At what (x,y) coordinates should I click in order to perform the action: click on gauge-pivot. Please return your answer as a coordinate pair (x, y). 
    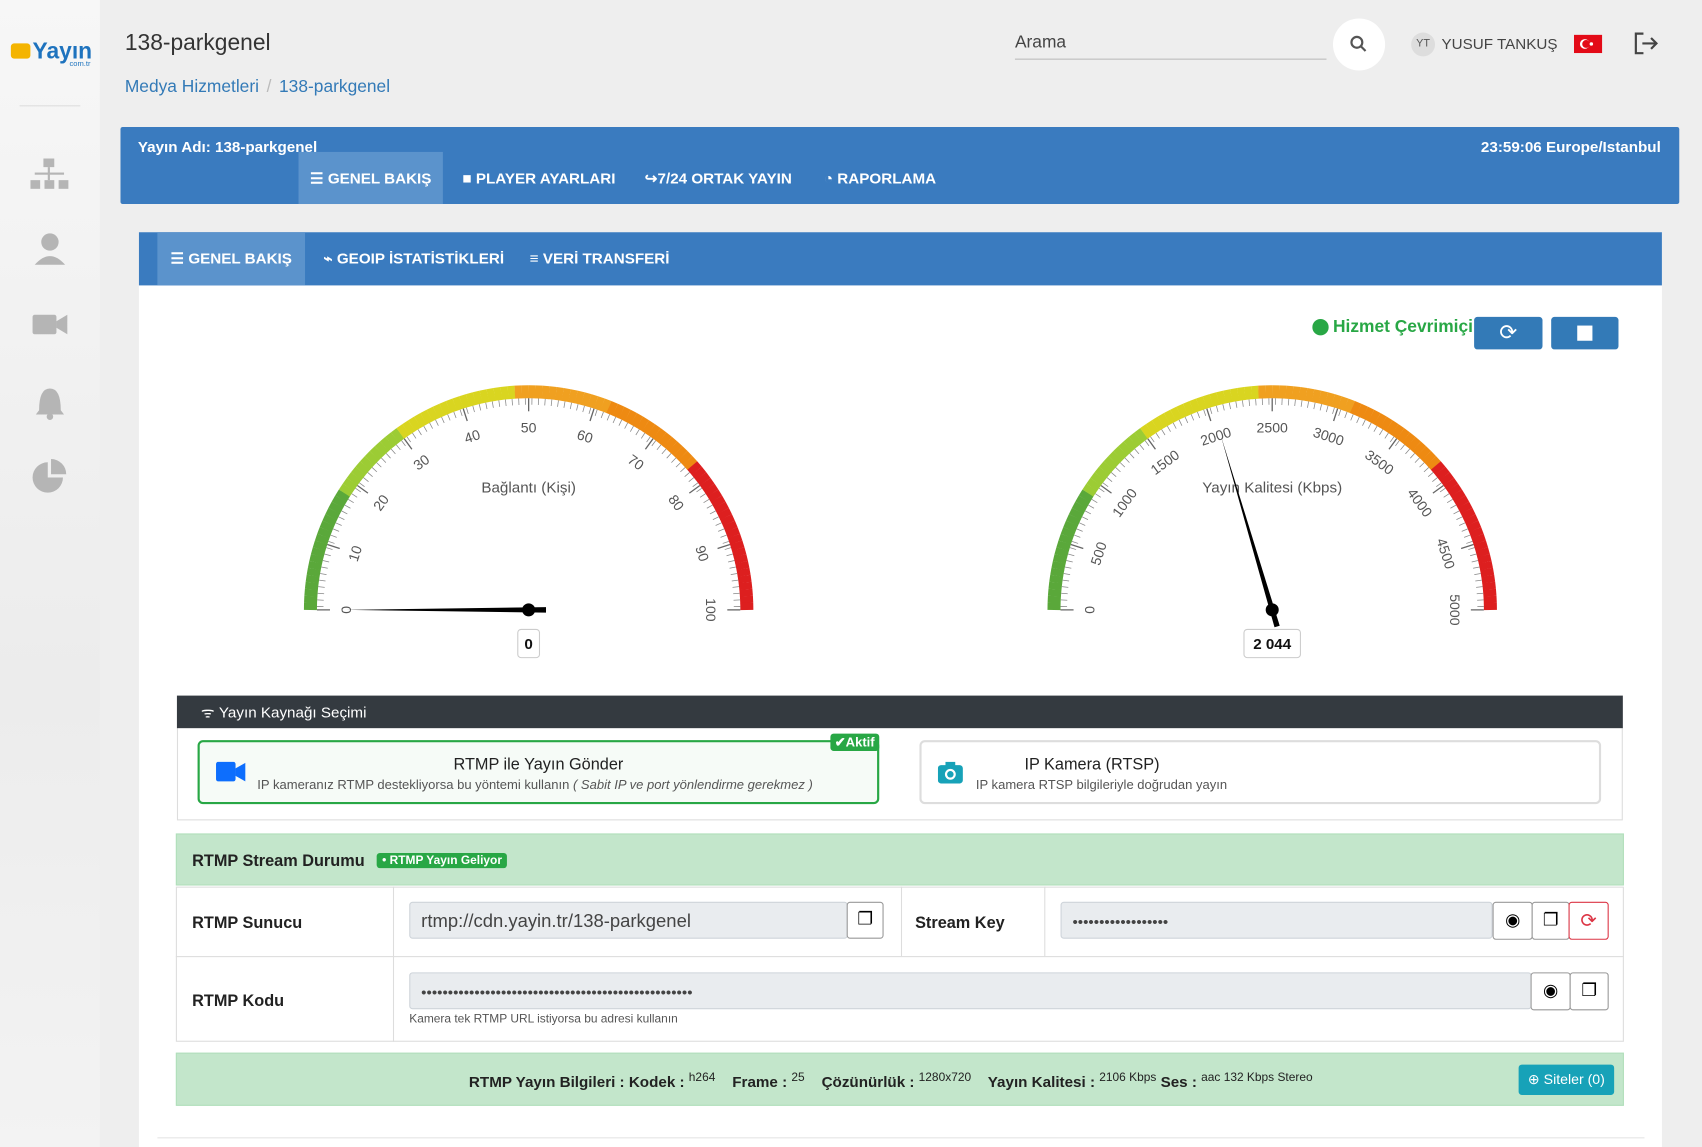
    Looking at the image, I should click on (529, 610).